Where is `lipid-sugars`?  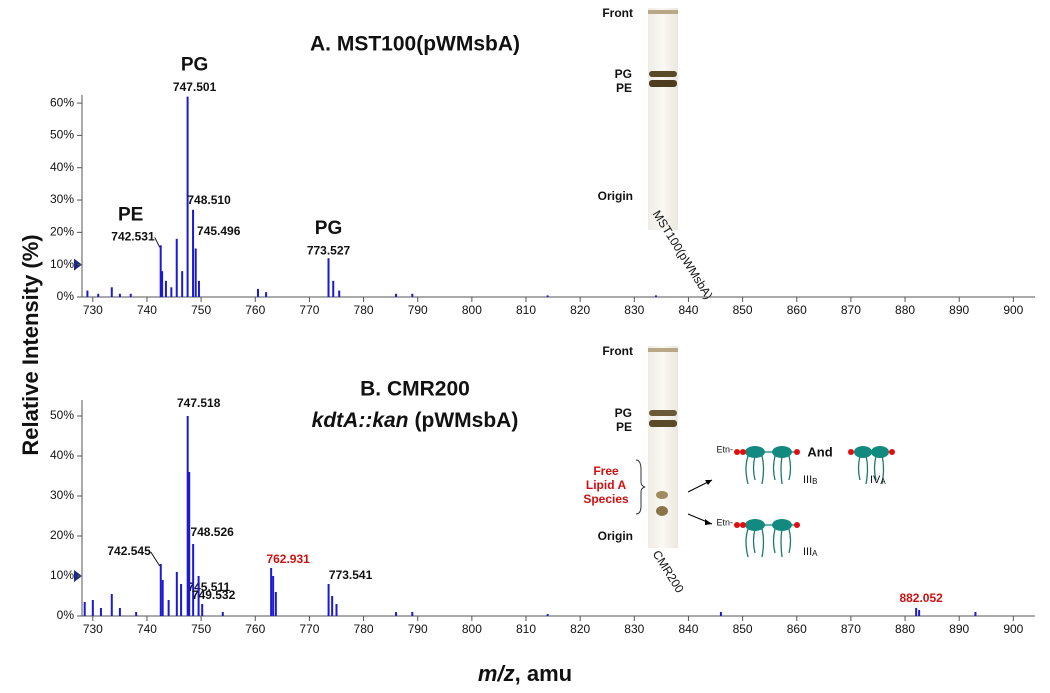
lipid-sugars is located at coordinates (817, 488).